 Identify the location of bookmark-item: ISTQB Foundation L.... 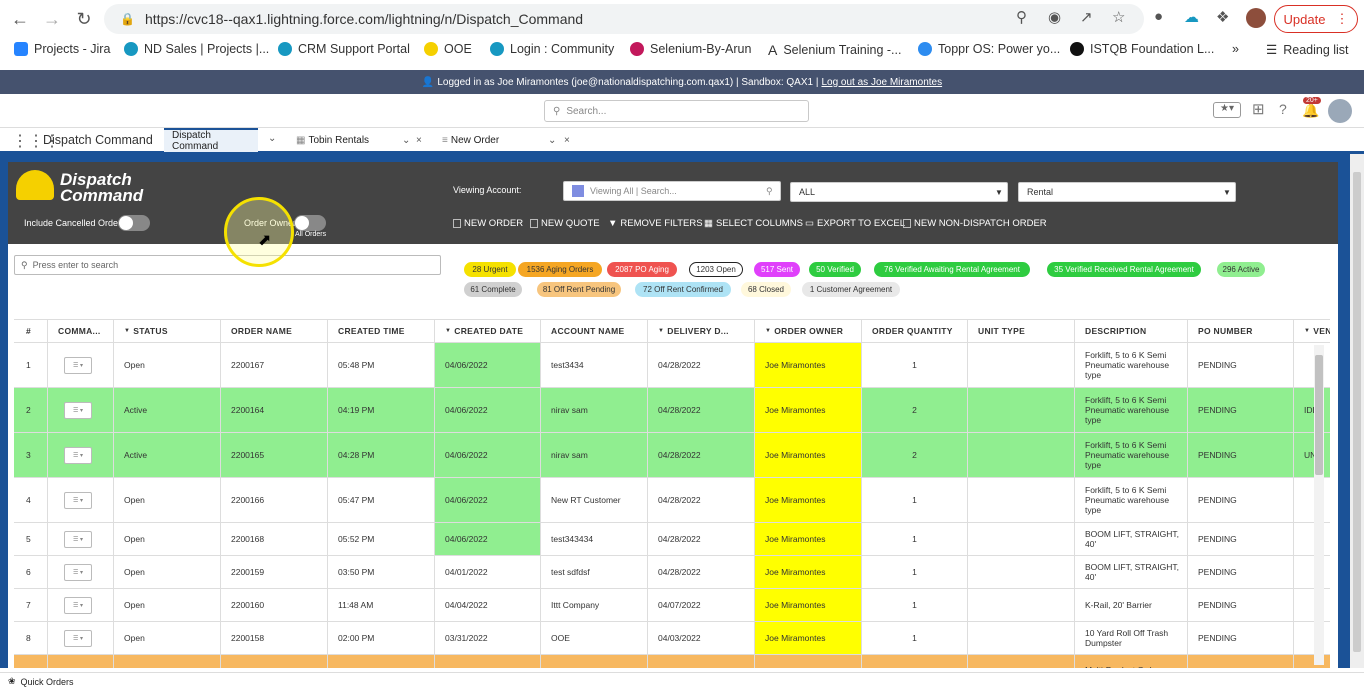
(1142, 49).